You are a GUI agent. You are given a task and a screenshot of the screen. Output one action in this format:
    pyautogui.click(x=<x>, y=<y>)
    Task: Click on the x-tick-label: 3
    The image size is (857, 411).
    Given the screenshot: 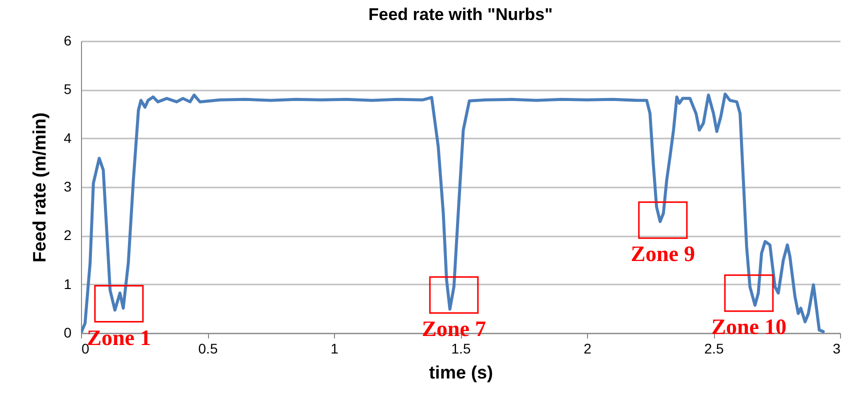 What is the action you would take?
    pyautogui.click(x=836, y=348)
    